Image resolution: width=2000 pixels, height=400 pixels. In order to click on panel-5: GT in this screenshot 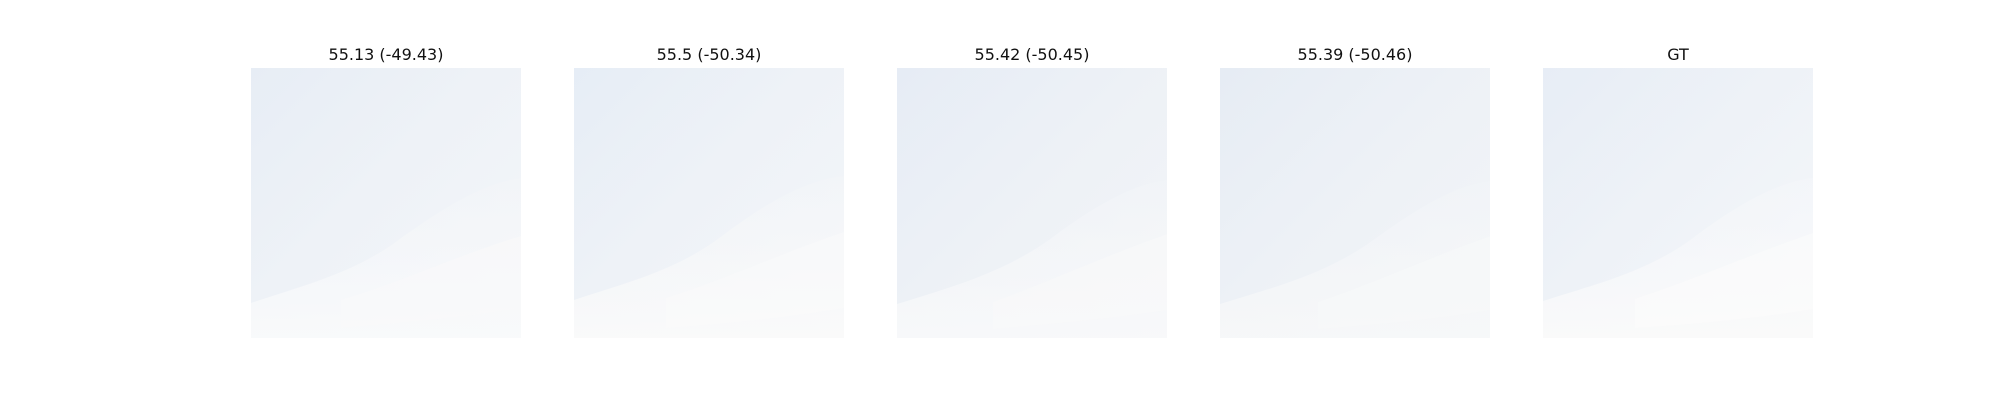, I will do `click(1678, 190)`.